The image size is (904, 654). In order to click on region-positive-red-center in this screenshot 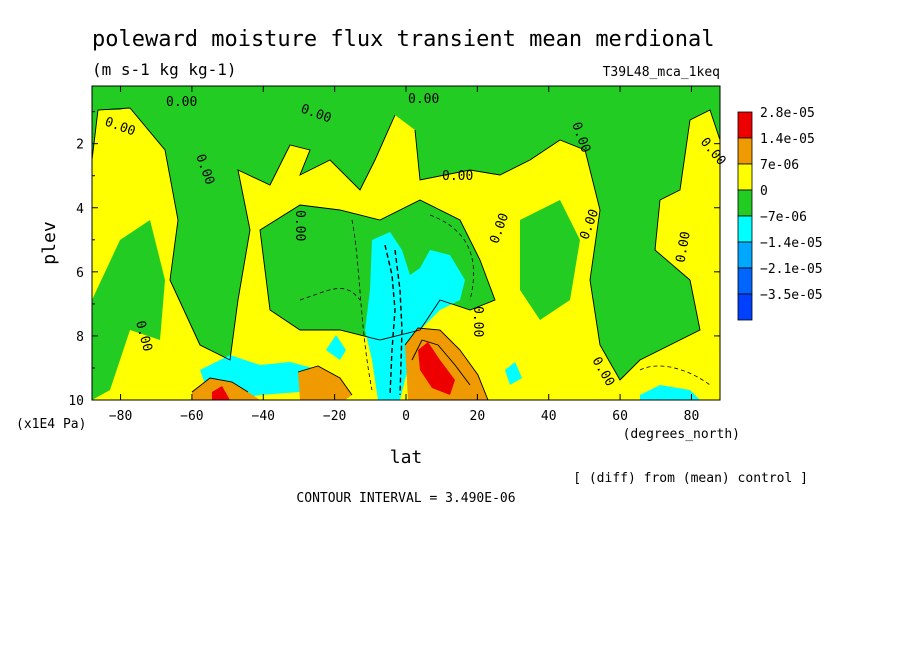, I will do `click(436, 368)`.